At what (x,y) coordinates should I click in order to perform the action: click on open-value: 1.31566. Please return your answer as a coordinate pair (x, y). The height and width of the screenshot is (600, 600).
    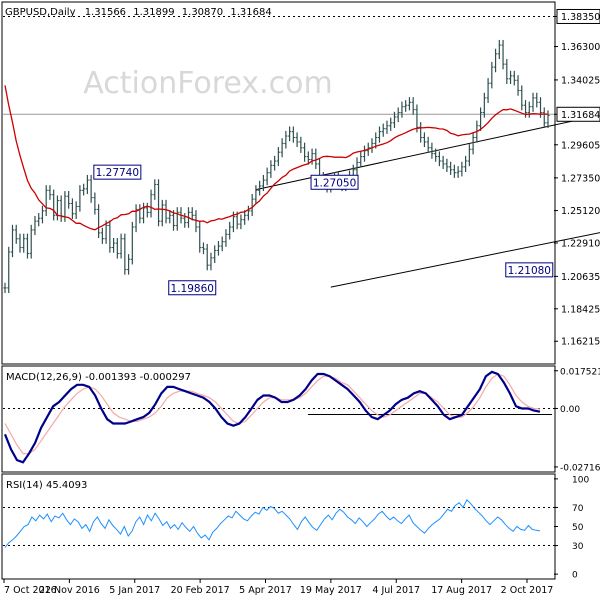
    Looking at the image, I should click on (105, 12).